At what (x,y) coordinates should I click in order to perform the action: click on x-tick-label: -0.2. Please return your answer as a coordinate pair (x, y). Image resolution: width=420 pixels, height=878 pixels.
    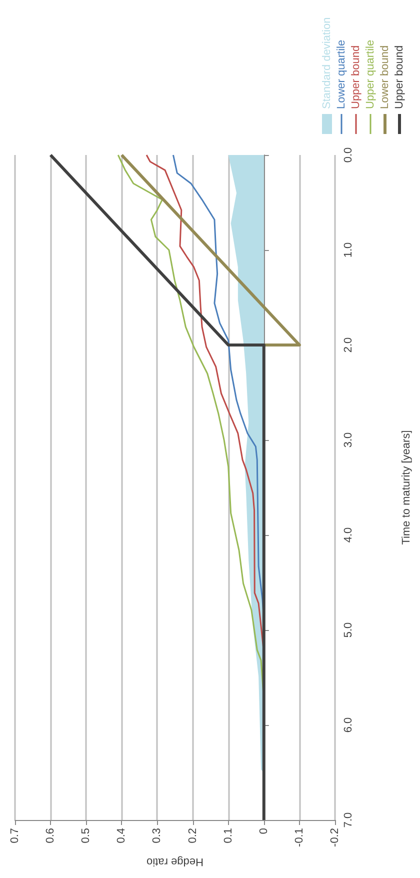
    Looking at the image, I should click on (335, 837).